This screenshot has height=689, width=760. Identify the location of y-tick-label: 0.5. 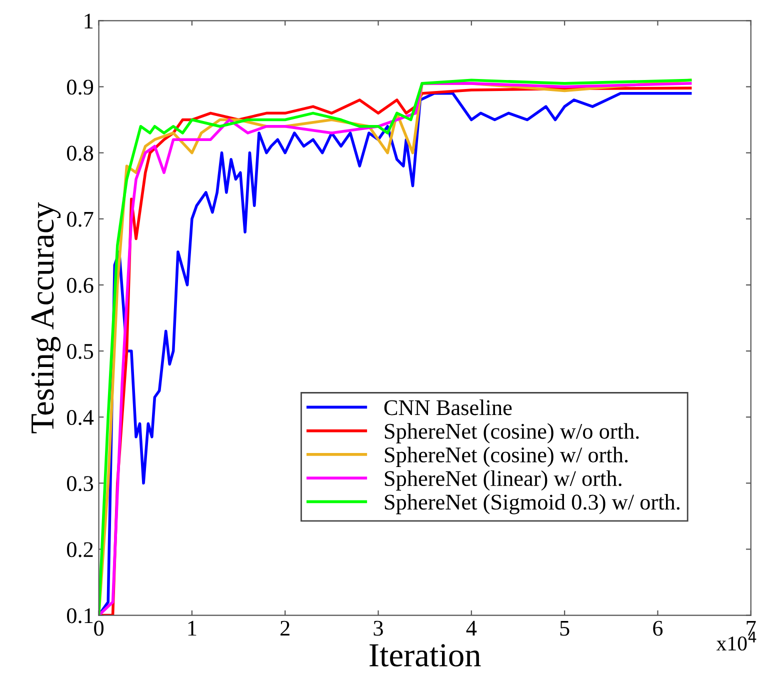
(80, 352).